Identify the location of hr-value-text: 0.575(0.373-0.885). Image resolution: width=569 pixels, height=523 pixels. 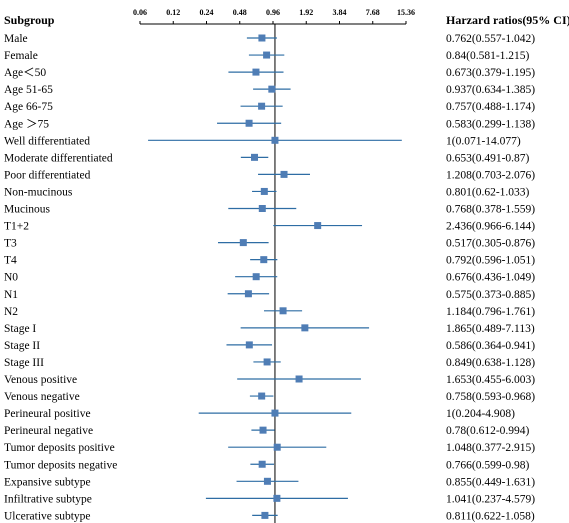
(490, 295).